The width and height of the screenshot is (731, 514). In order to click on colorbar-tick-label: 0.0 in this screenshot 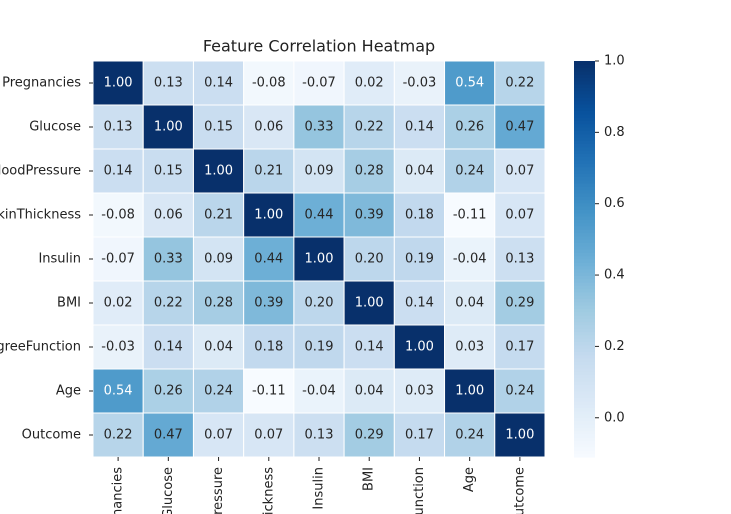, I will do `click(614, 417)`.